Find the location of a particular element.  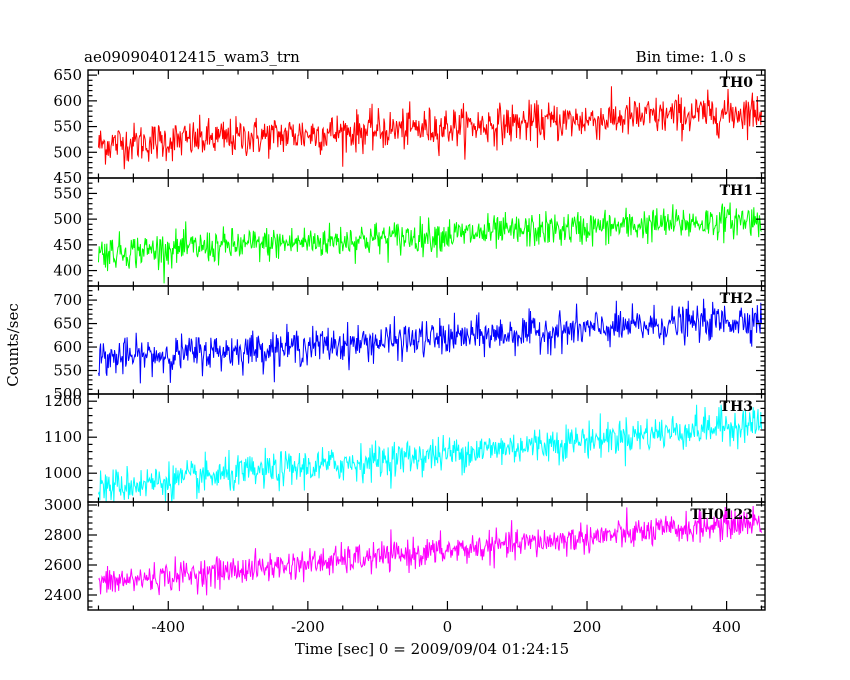

panel-th3: 1000 1100 1200 TH3 is located at coordinates (405, 447).